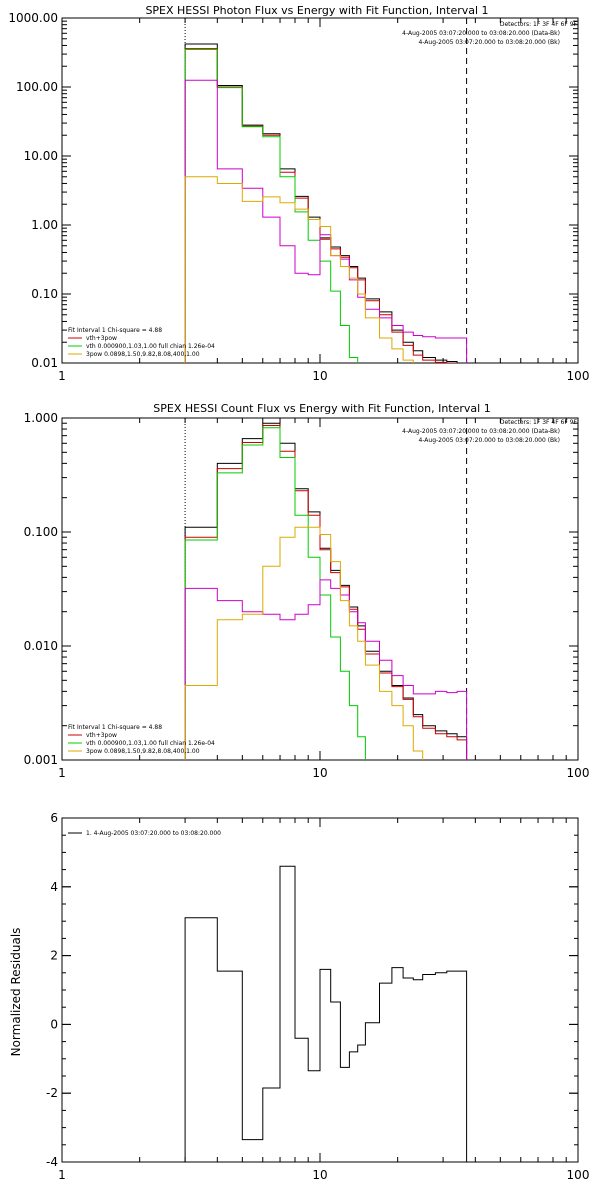 The image size is (600, 1200). What do you see at coordinates (16, 992) in the screenshot?
I see `y-axis-label: Normalized Residuals` at bounding box center [16, 992].